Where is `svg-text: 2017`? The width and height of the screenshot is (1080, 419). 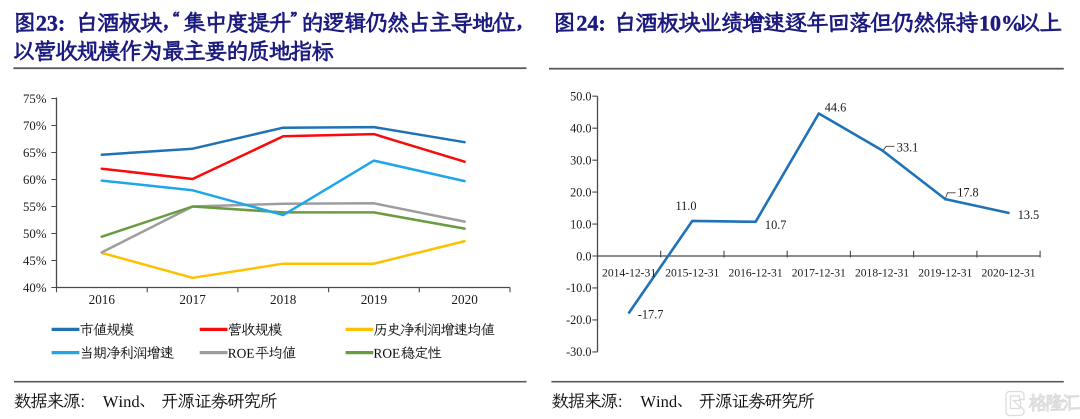 svg-text: 2017 is located at coordinates (192, 299).